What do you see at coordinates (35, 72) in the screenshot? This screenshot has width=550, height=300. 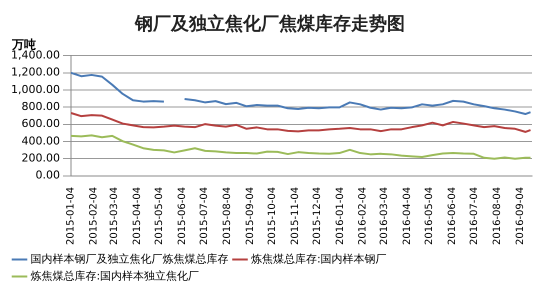 I see `y-tick-label: 1,200.00` at bounding box center [35, 72].